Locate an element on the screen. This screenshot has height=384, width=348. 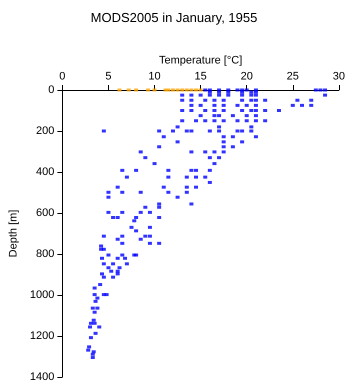
x-tick-label: 10 is located at coordinates (154, 76).